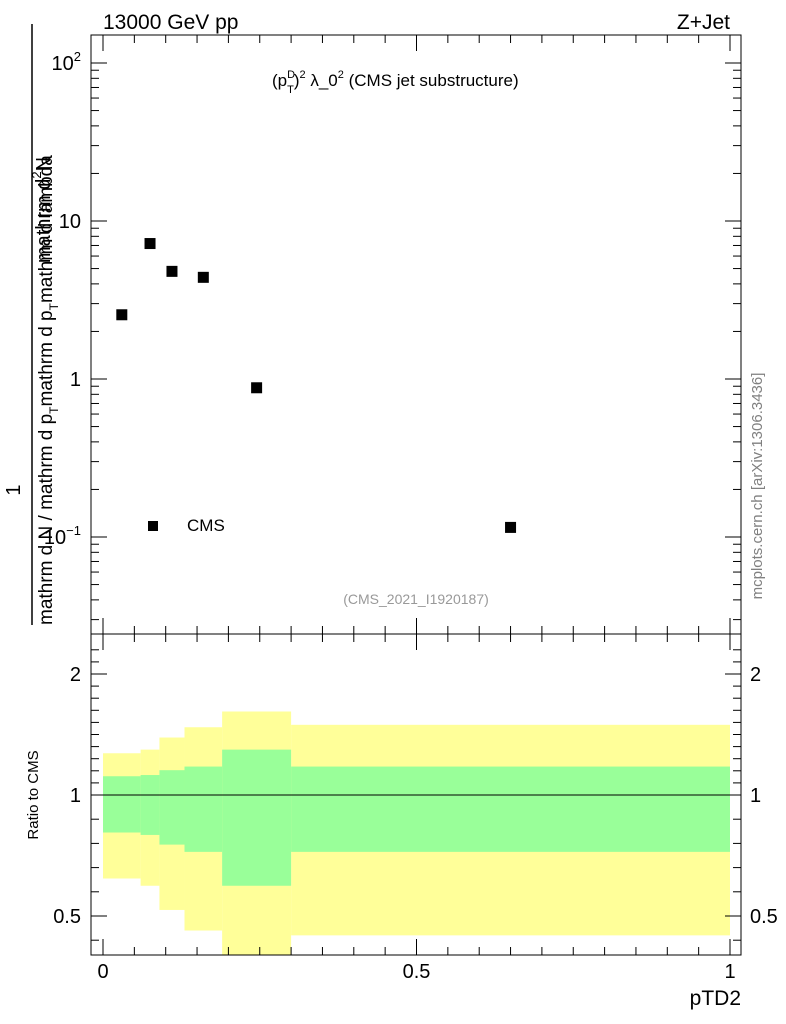  I want to click on y-label-one: 1, so click(14, 489).